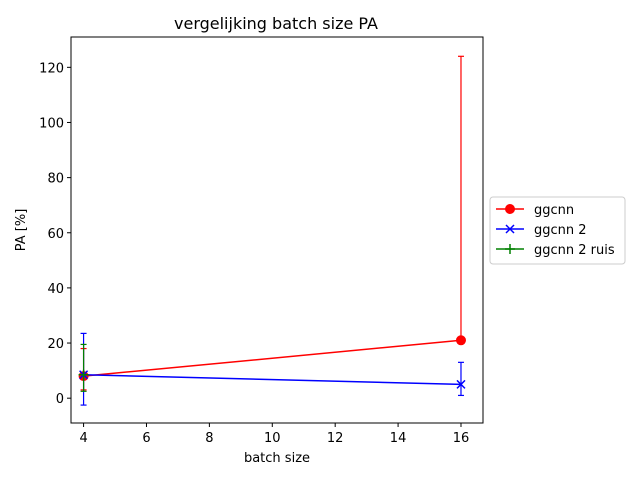 The height and width of the screenshot is (480, 640). What do you see at coordinates (272, 438) in the screenshot?
I see `x-tick-label: 10` at bounding box center [272, 438].